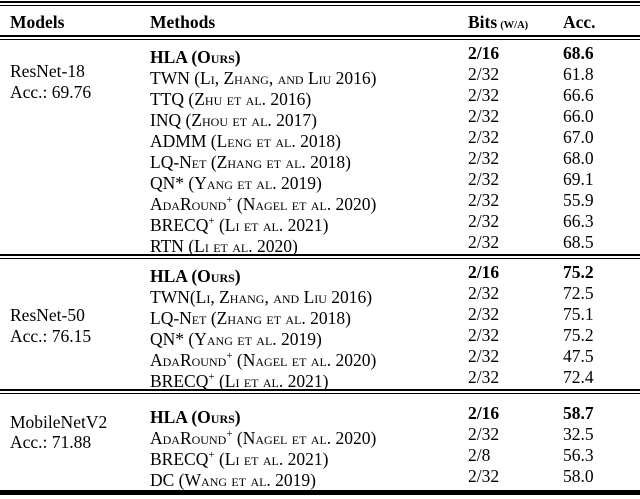 This screenshot has width=640, height=499. Describe the element at coordinates (578, 137) in the screenshot. I see `acc-cell: 67.0` at that location.